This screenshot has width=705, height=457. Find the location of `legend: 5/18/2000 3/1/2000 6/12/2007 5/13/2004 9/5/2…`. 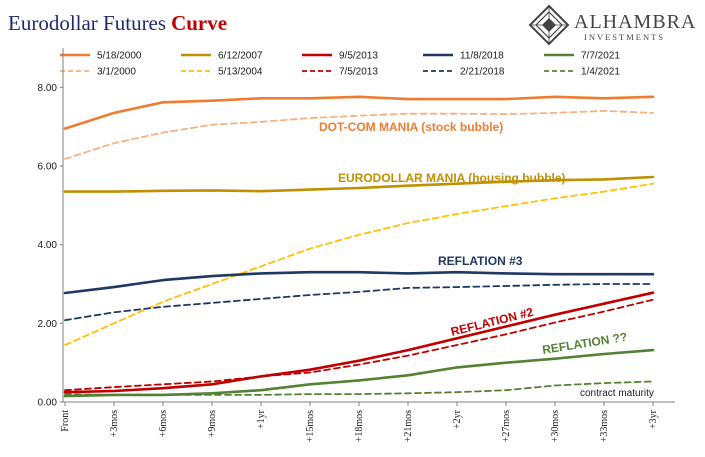

legend: 5/18/2000 3/1/2000 6/12/2007 5/13/2004 9/5/2… is located at coordinates (340, 64).